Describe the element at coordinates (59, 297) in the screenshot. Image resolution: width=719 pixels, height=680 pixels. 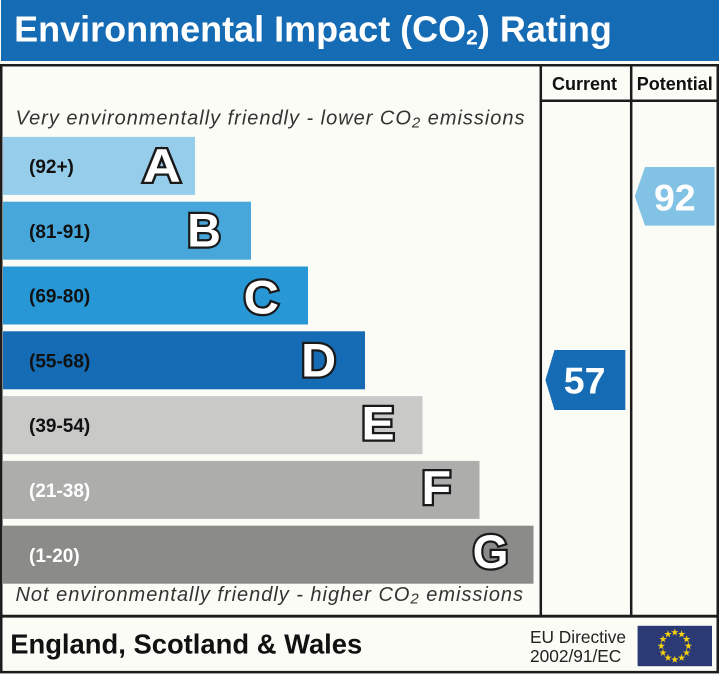
I see `svg-text: (69-80)` at that location.